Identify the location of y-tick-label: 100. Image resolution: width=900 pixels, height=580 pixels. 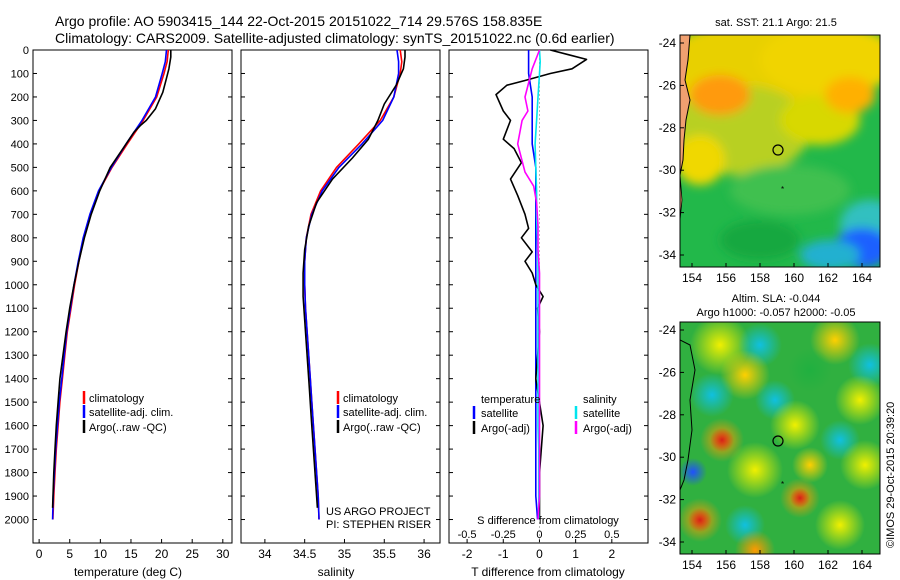
(20, 74).